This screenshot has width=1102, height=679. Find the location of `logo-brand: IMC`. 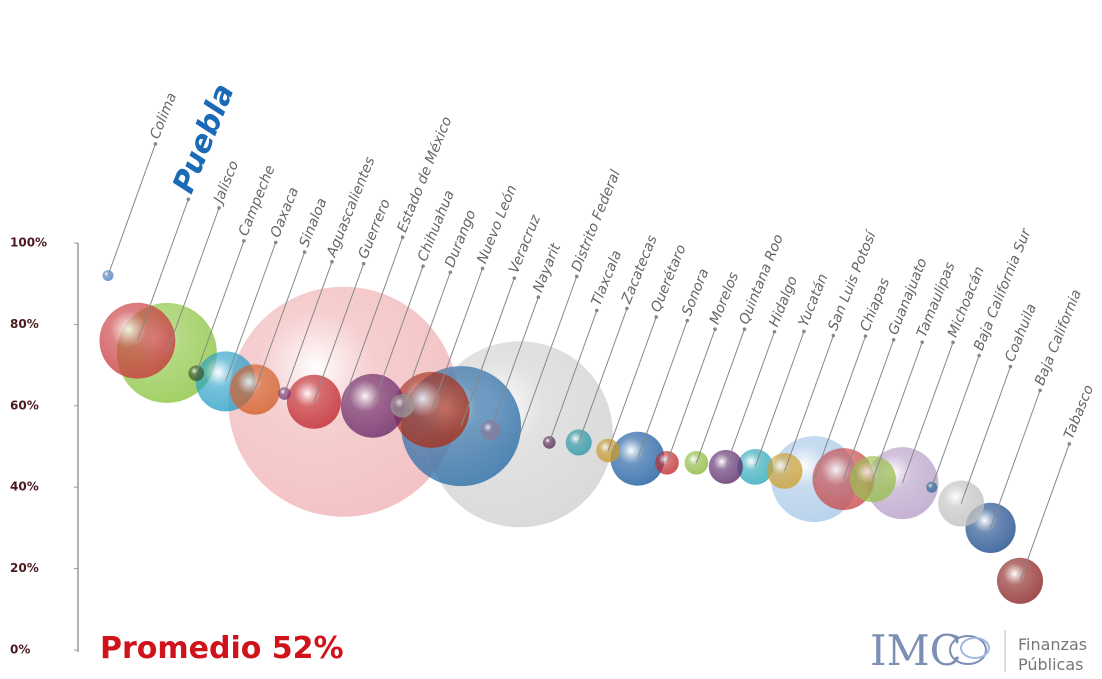

logo-brand: IMC is located at coordinates (916, 650).